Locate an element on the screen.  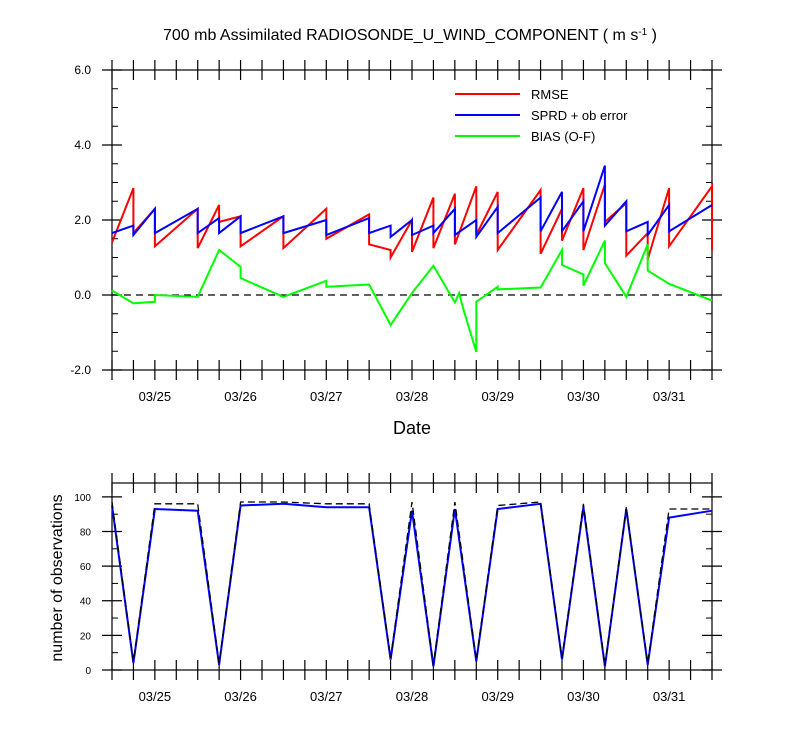
y-axis-label-observations: number of observations is located at coordinates (57, 577).